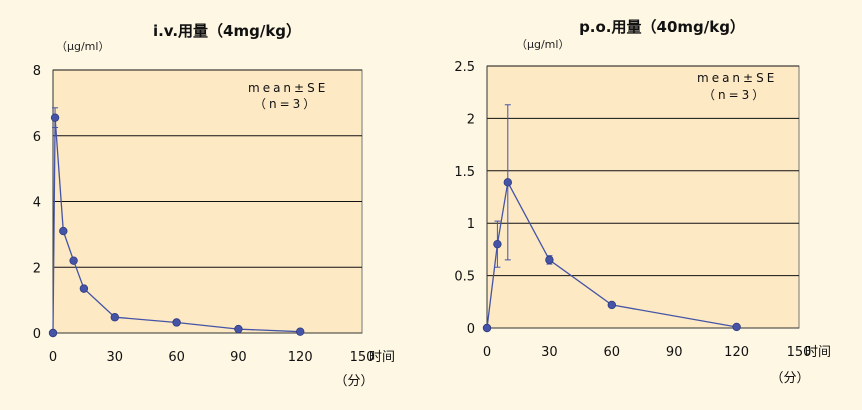 Image resolution: width=862 pixels, height=410 pixels. What do you see at coordinates (286, 104) in the screenshot?
I see `iv-annotation-n: （n=3）` at bounding box center [286, 104].